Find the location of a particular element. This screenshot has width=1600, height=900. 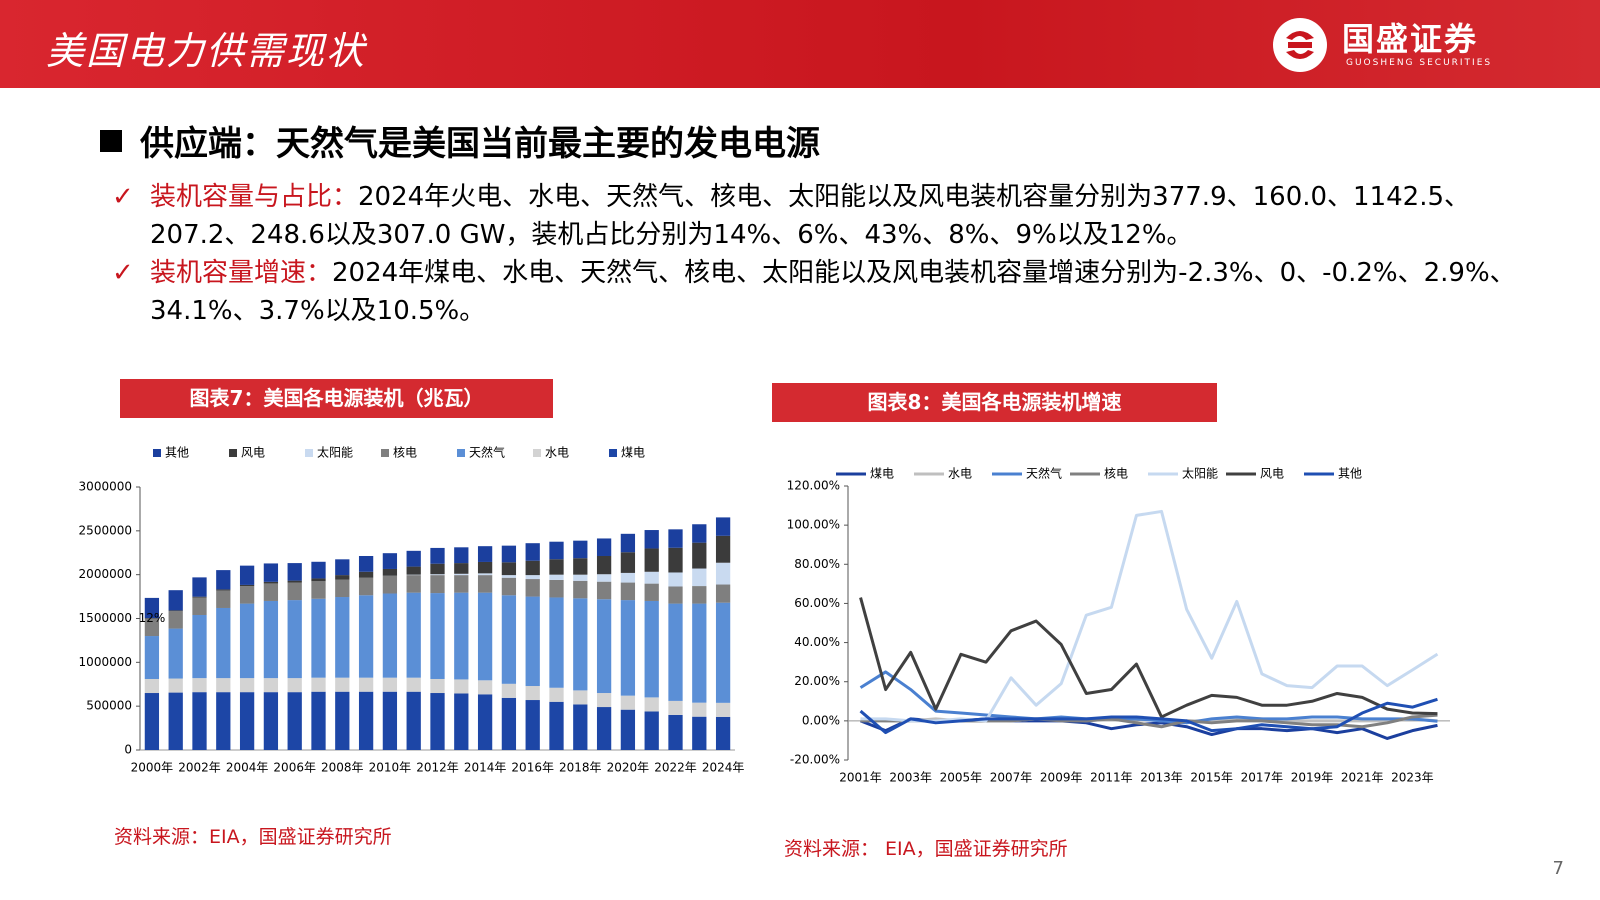

x-tick-label: 2020年 is located at coordinates (628, 768).